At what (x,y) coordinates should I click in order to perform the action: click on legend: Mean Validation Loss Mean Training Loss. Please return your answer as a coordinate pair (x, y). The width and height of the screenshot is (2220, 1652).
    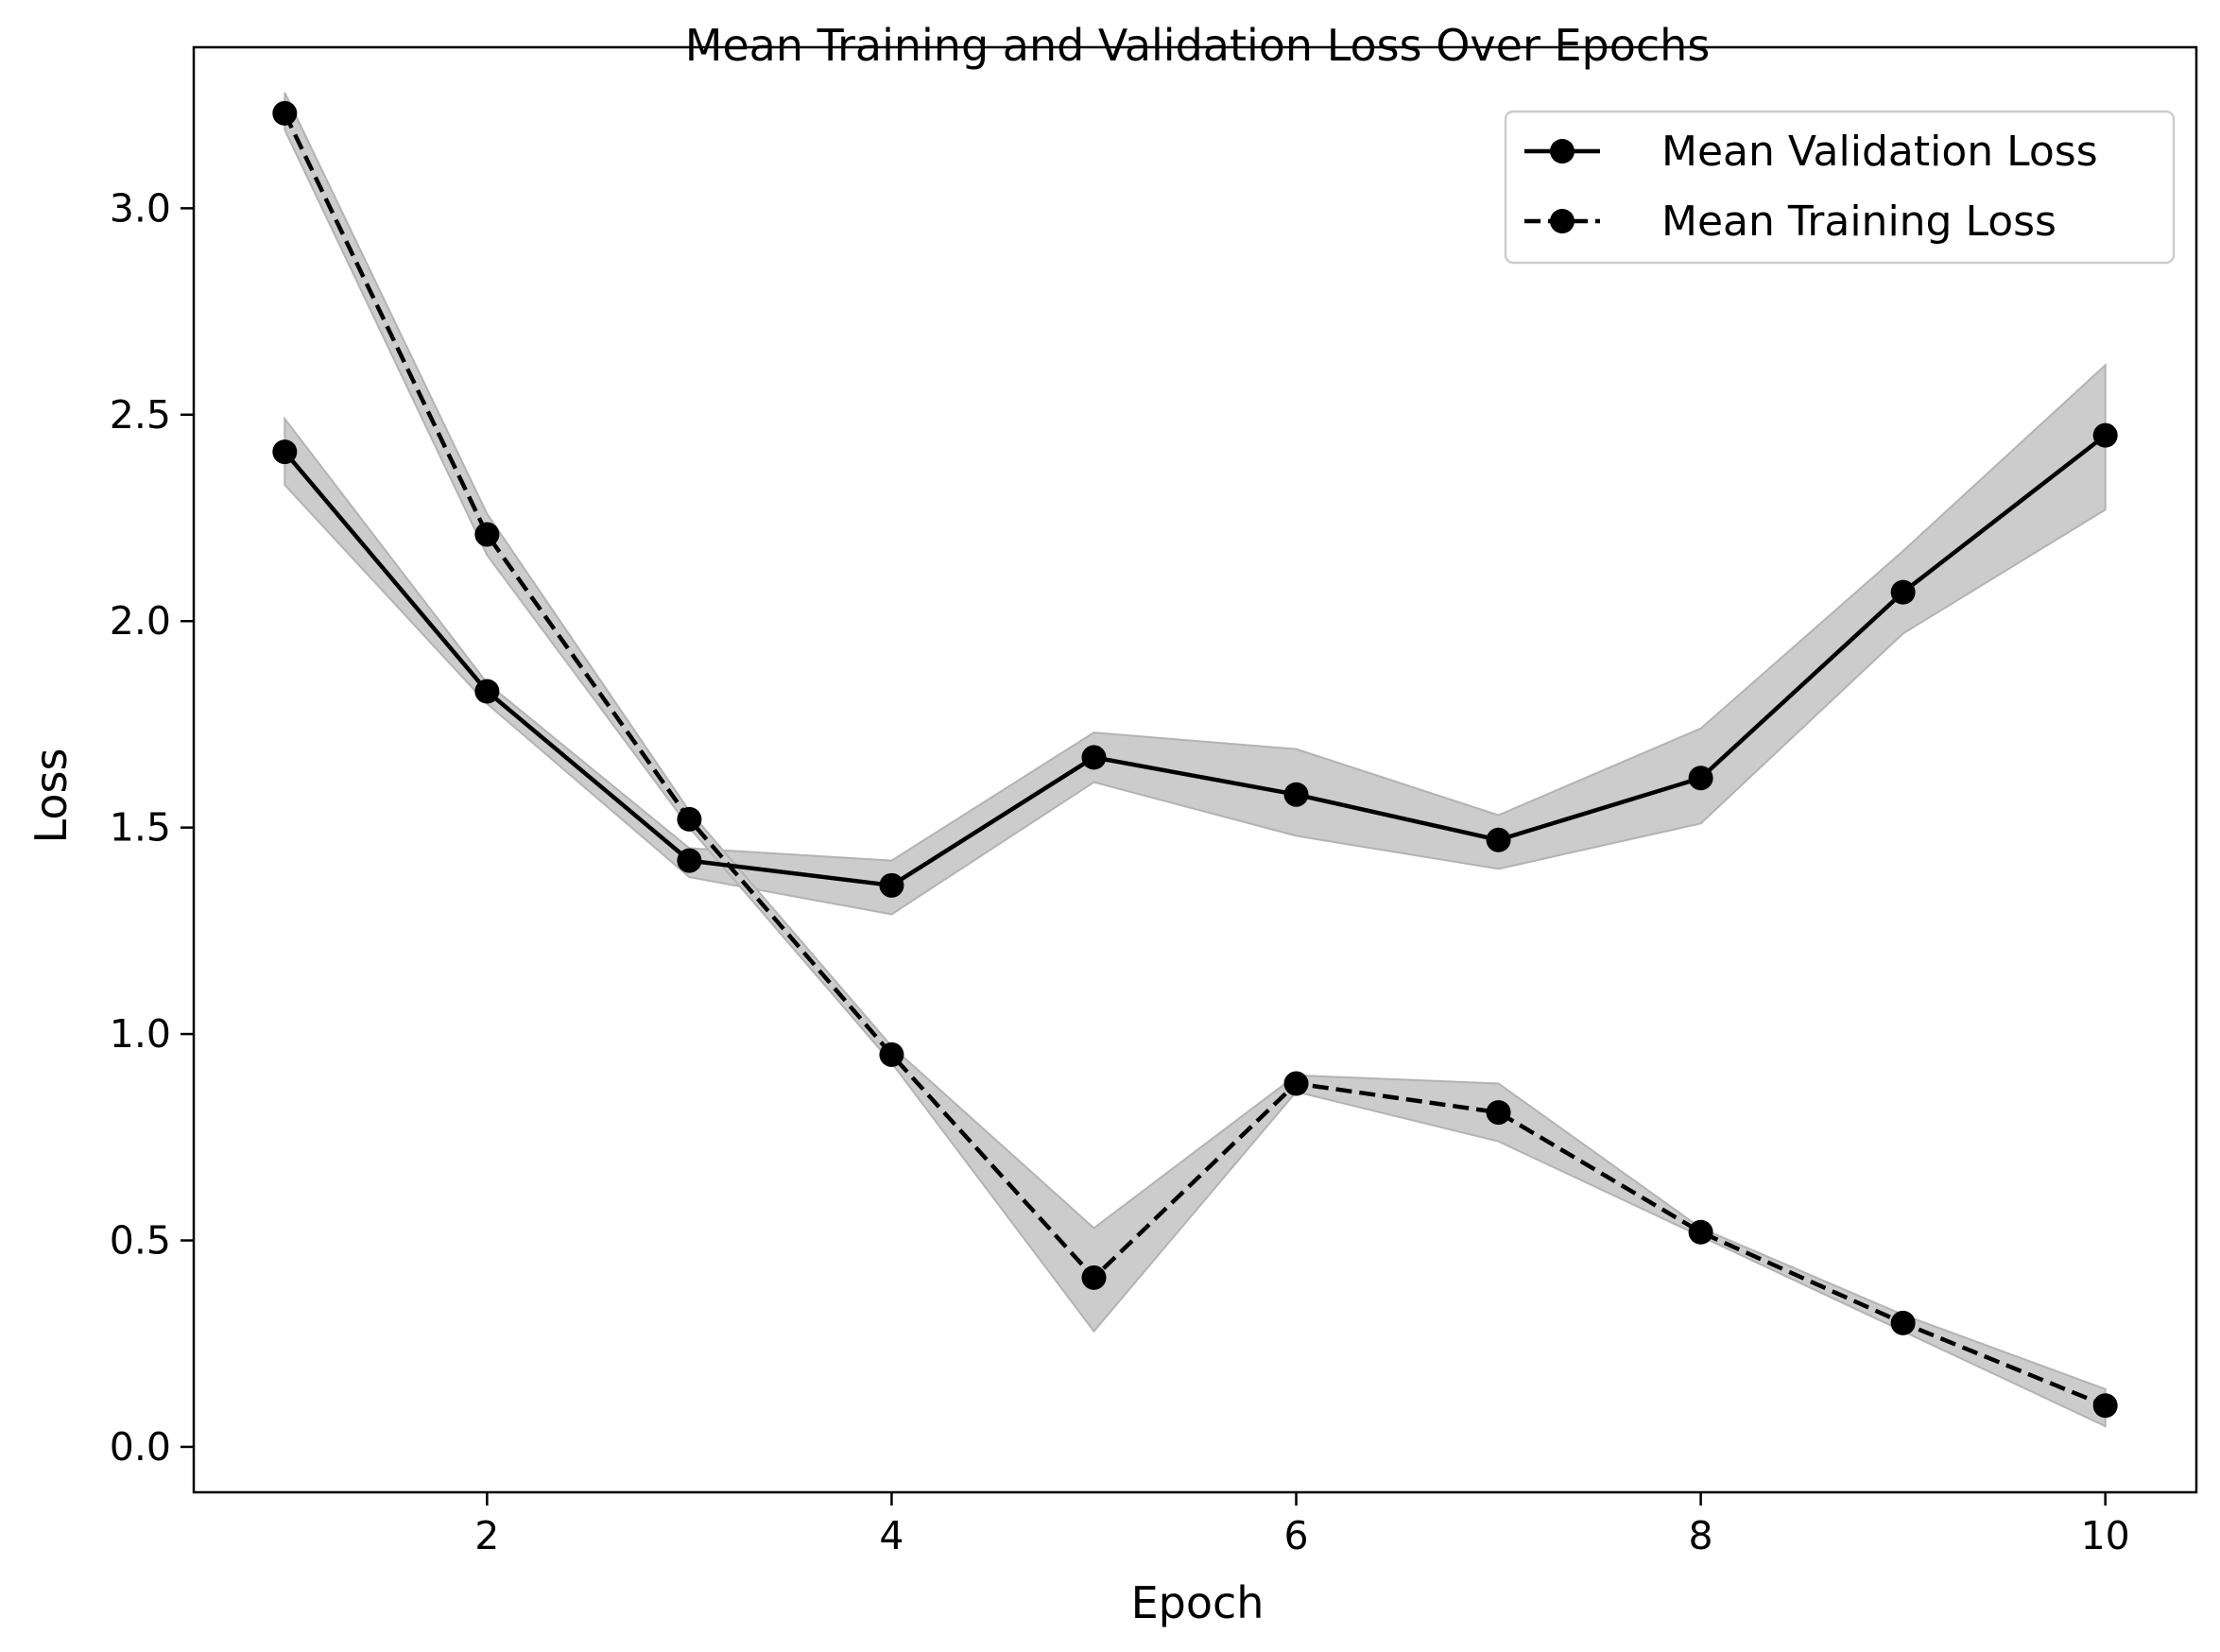
    Looking at the image, I should click on (1840, 187).